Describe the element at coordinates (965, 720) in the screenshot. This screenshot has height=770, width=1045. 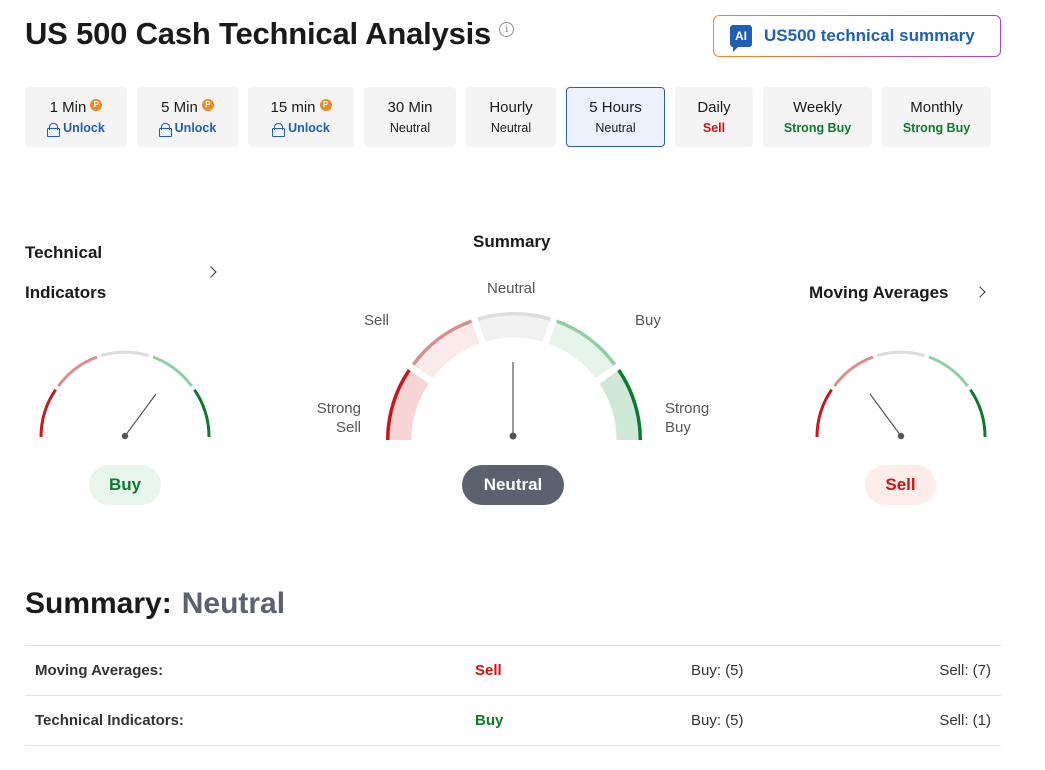
I see `row-sell-count: Sell: (1)` at that location.